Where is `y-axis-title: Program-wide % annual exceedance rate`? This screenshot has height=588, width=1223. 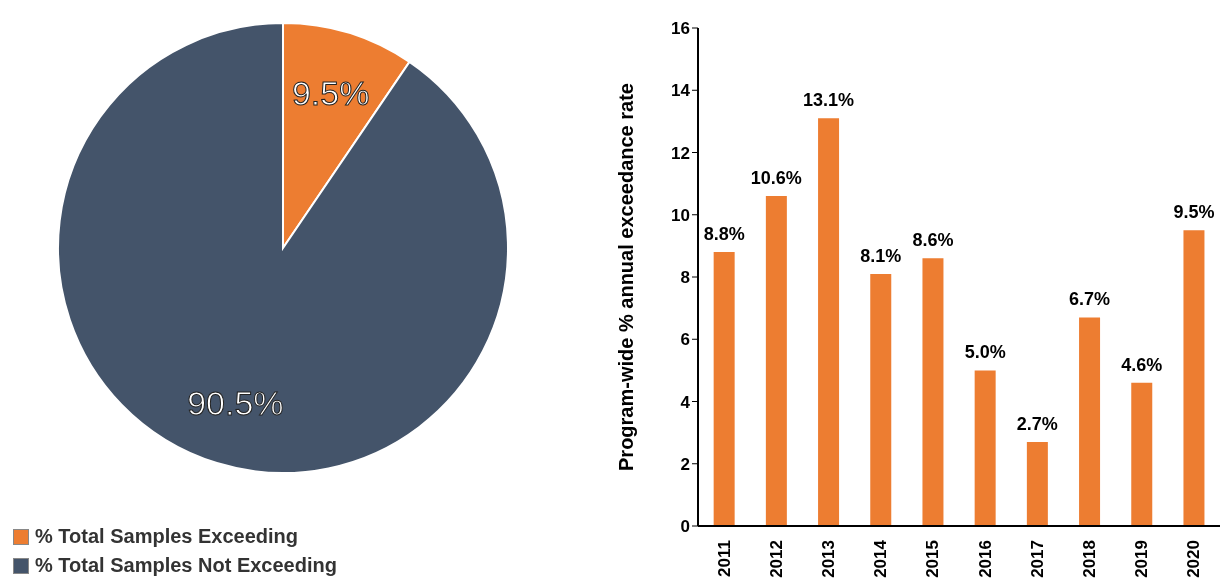
y-axis-title: Program-wide % annual exceedance rate is located at coordinates (626, 277).